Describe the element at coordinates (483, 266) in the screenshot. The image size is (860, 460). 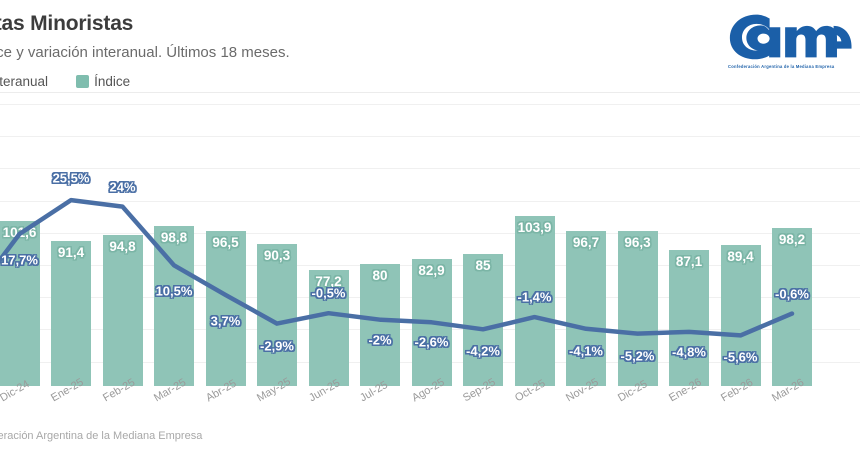
I see `bar-value-label: 85` at that location.